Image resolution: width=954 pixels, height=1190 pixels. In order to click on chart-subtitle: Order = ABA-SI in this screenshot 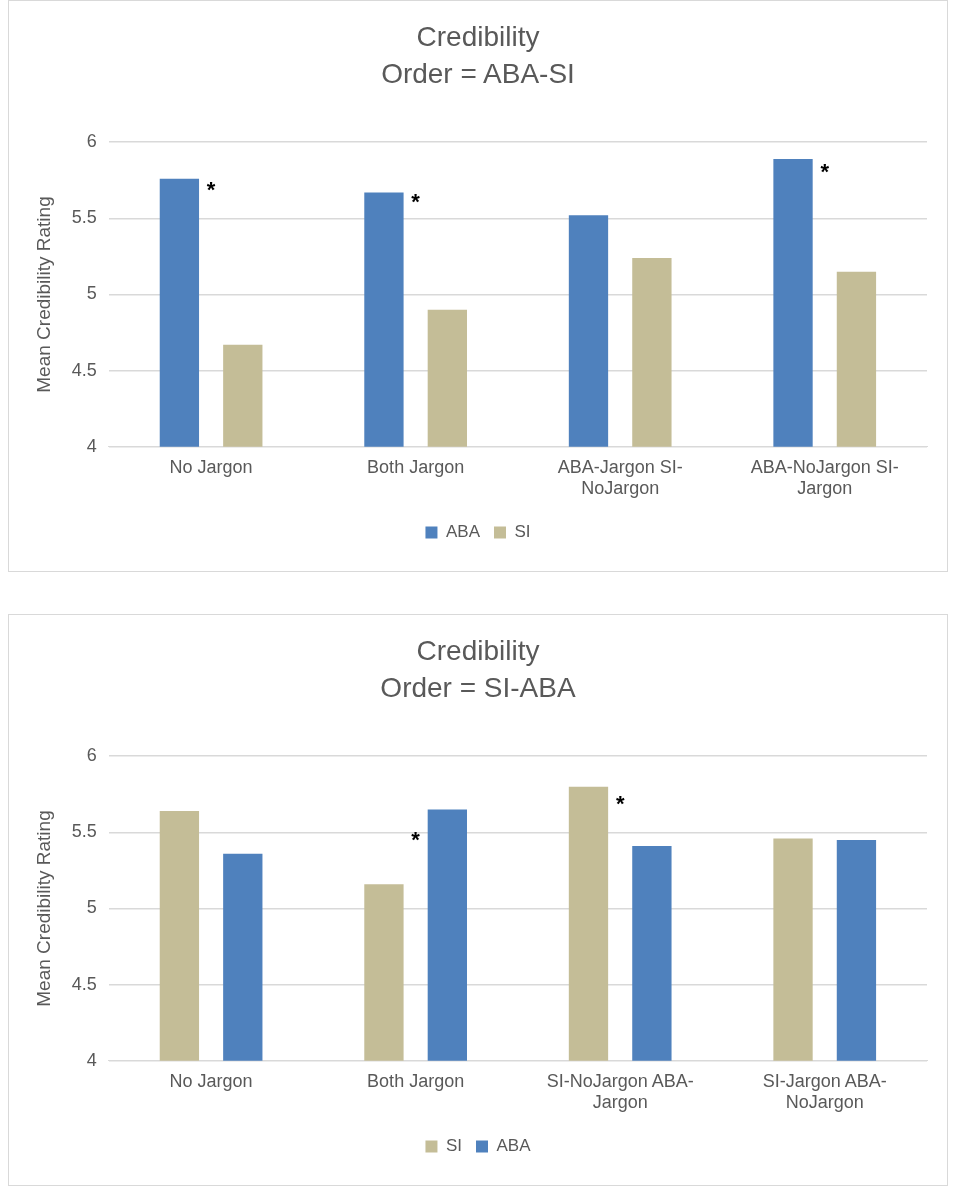, I will do `click(478, 74)`.